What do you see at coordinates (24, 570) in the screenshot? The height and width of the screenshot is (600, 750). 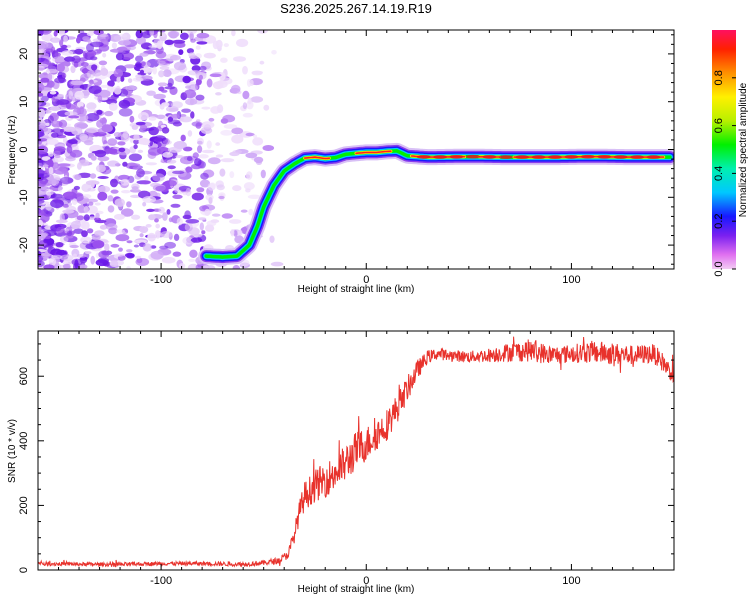 I see `snr-ytick-label: 0` at bounding box center [24, 570].